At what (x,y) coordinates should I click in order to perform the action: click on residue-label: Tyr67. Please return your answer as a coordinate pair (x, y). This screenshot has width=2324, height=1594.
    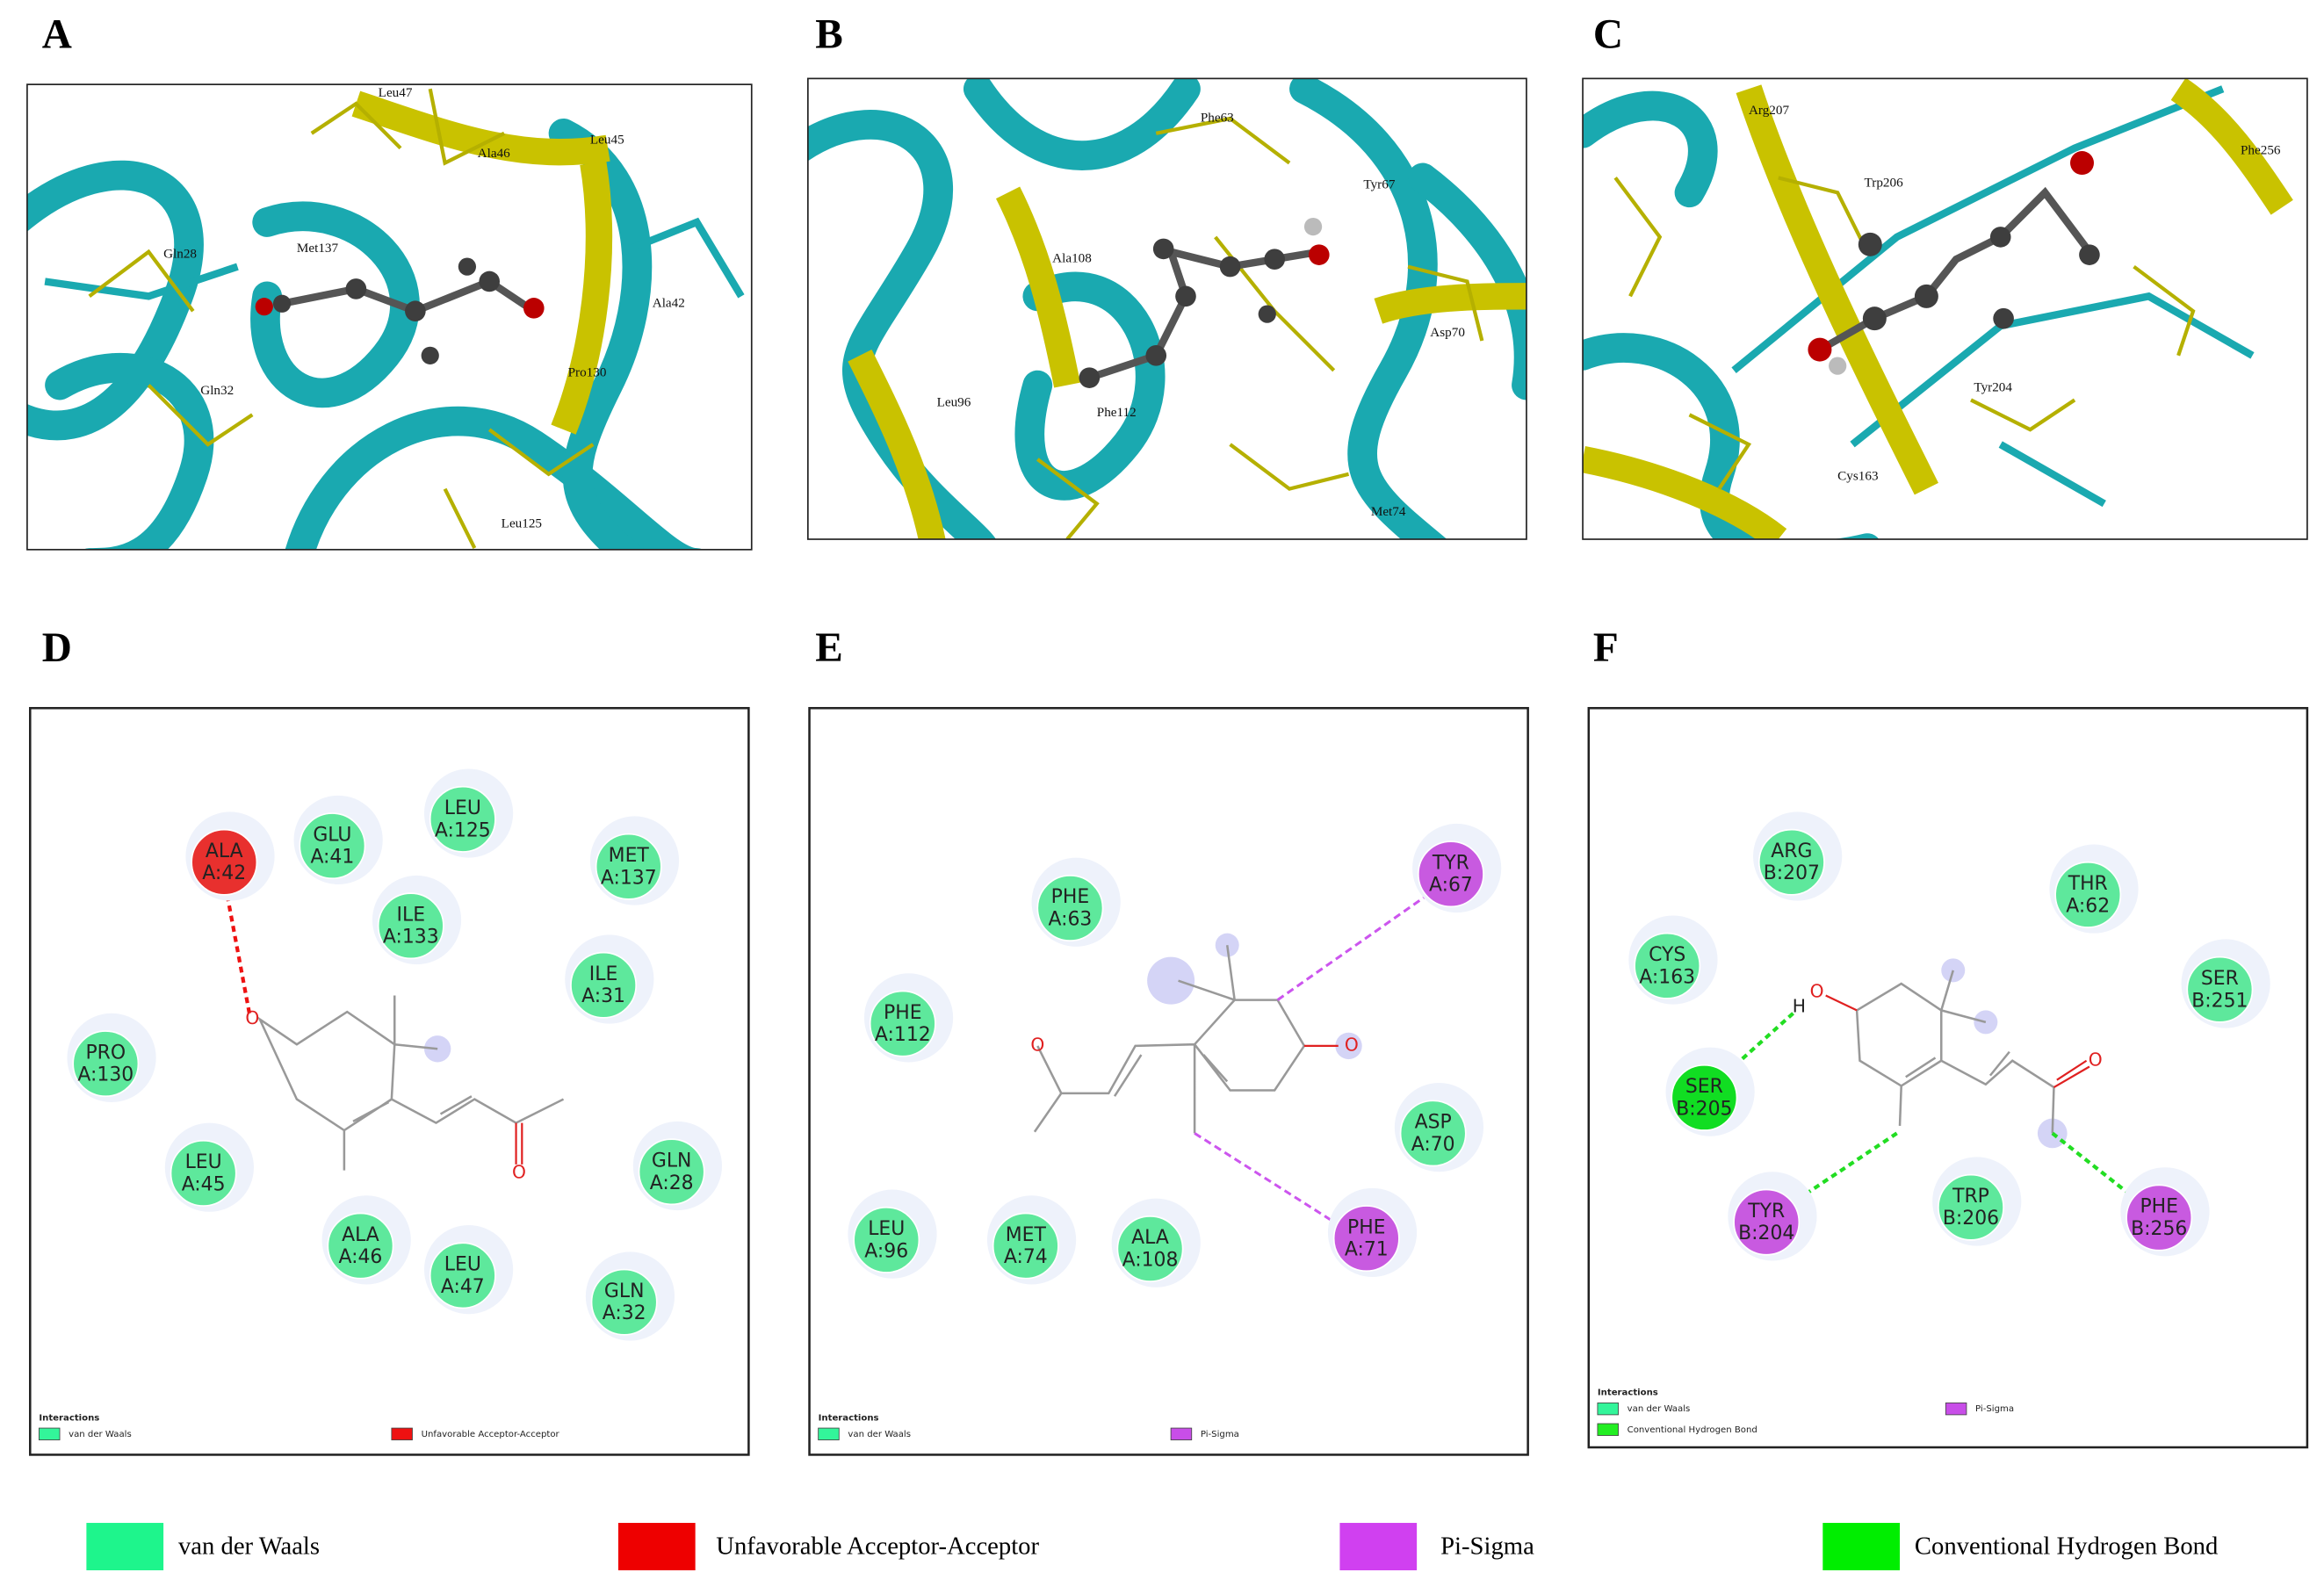
    Looking at the image, I should click on (1379, 184).